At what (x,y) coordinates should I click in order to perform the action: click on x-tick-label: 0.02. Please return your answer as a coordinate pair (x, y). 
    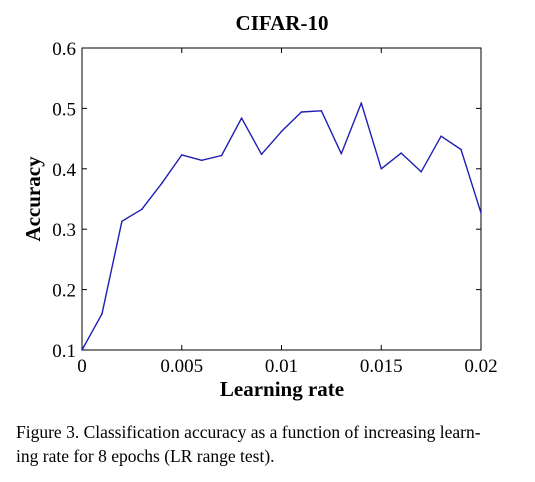
    Looking at the image, I should click on (480, 366).